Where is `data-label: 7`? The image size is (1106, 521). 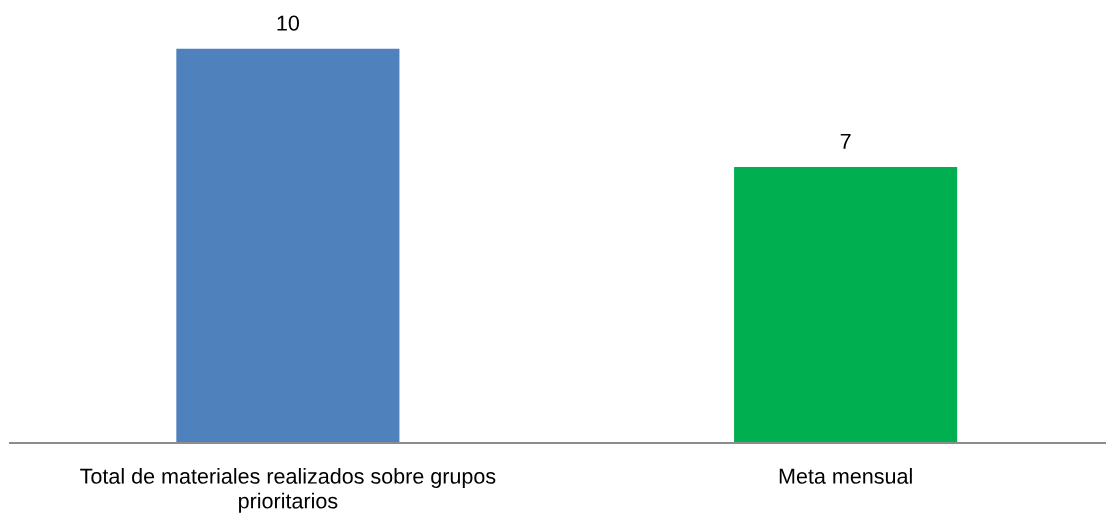 data-label: 7 is located at coordinates (845, 141).